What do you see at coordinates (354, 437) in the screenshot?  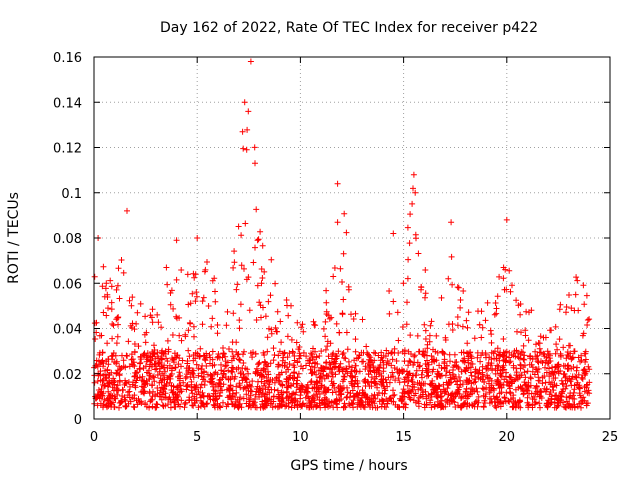 I see `x-tick-labels: 0 5 10 15 20 25` at bounding box center [354, 437].